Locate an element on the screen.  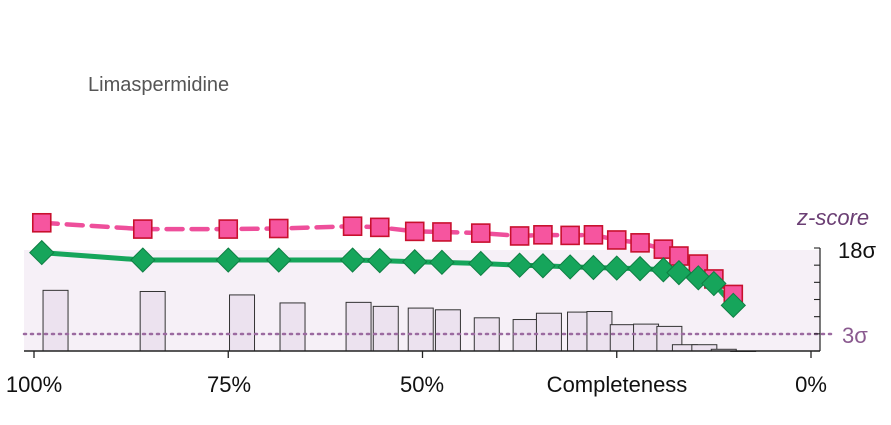
x-tick-label-50: 50% is located at coordinates (422, 384).